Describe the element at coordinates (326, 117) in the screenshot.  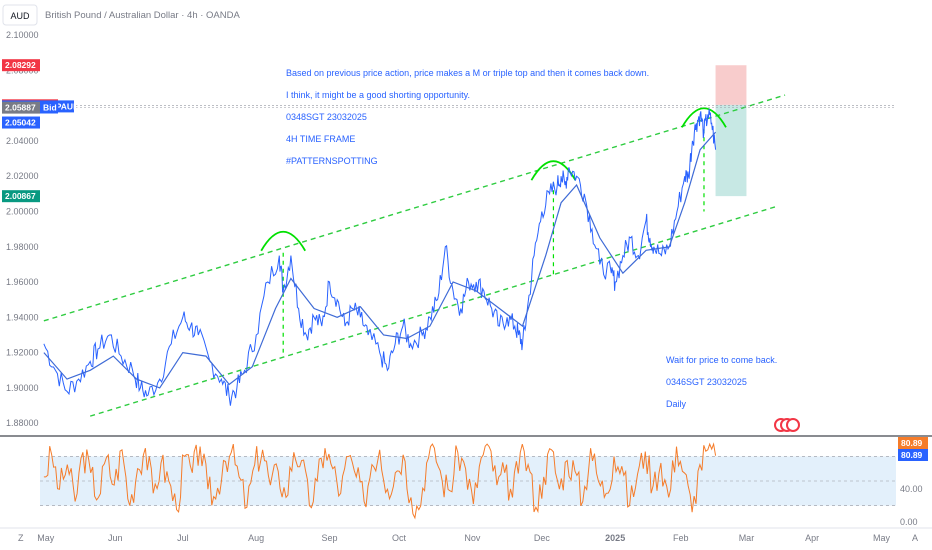
I see `annotation-line: 0348SGT 23032025` at that location.